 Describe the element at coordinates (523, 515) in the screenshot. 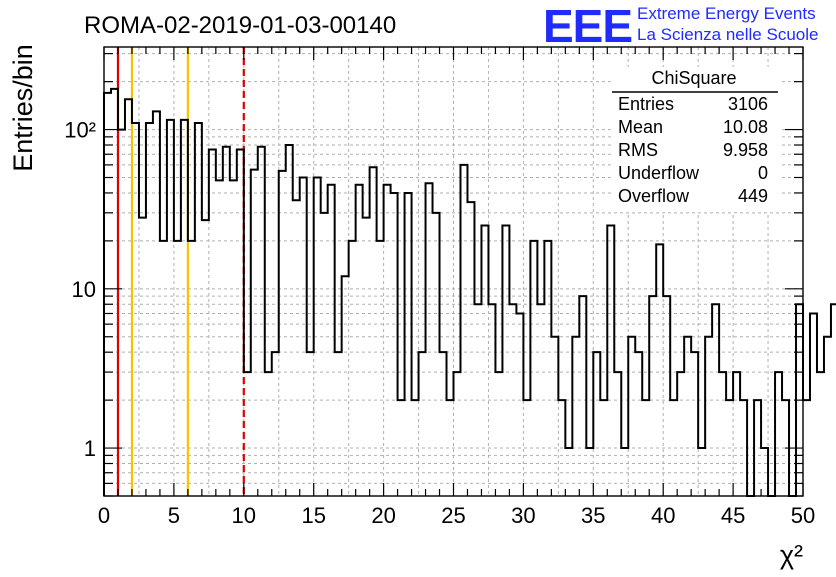

I see `x-tick-label: 30` at that location.